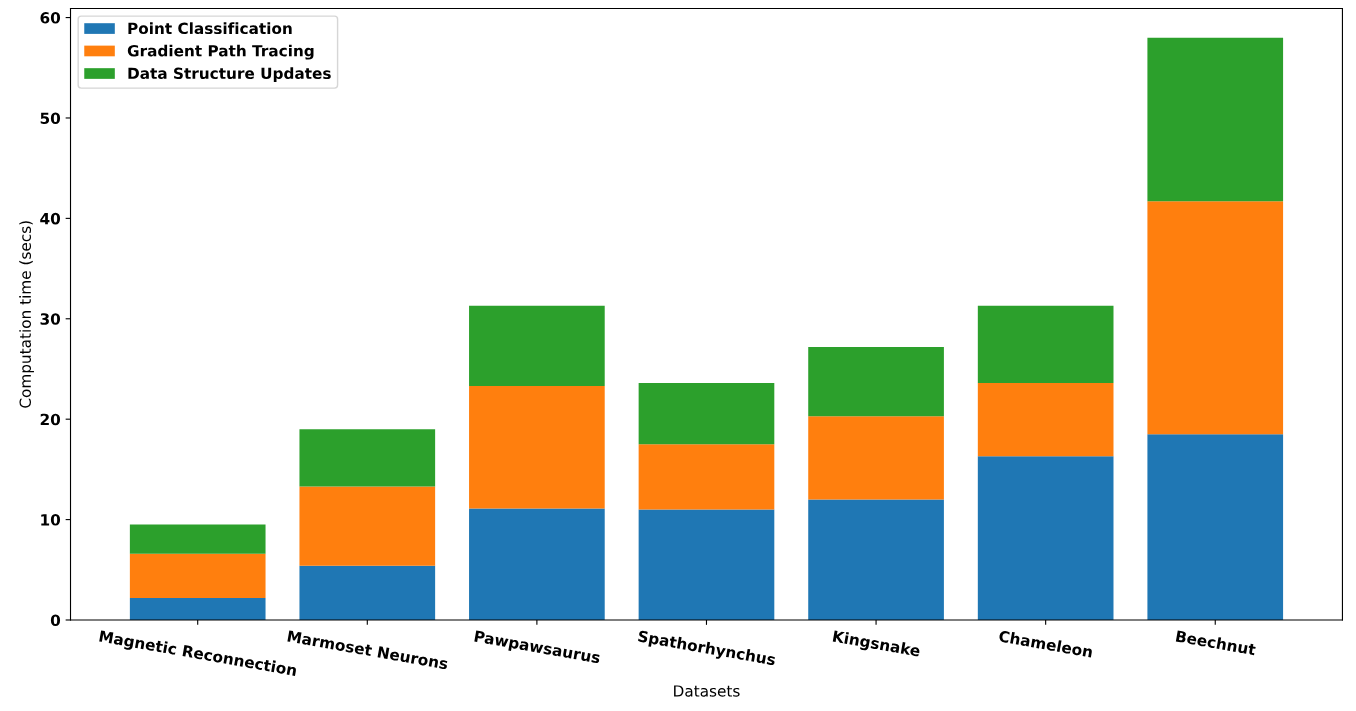  What do you see at coordinates (51, 520) in the screenshot?
I see `y-tick-label: 10` at bounding box center [51, 520].